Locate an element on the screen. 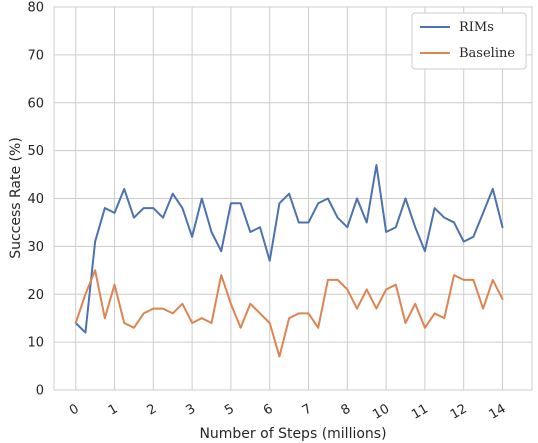  x-tick-label: 7 is located at coordinates (307, 409).